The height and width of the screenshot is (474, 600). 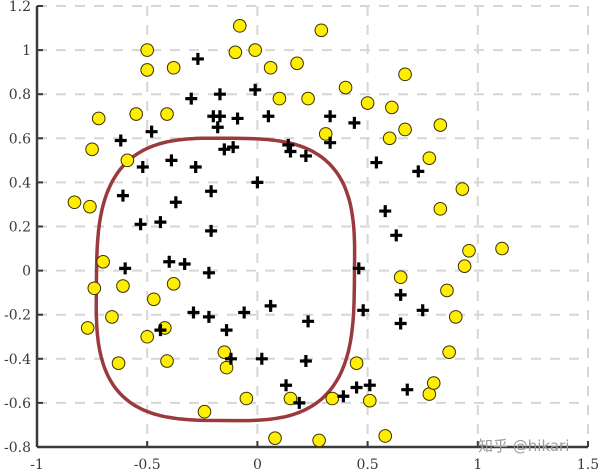 I want to click on y-tick-label: -0.4, so click(x=17, y=360).